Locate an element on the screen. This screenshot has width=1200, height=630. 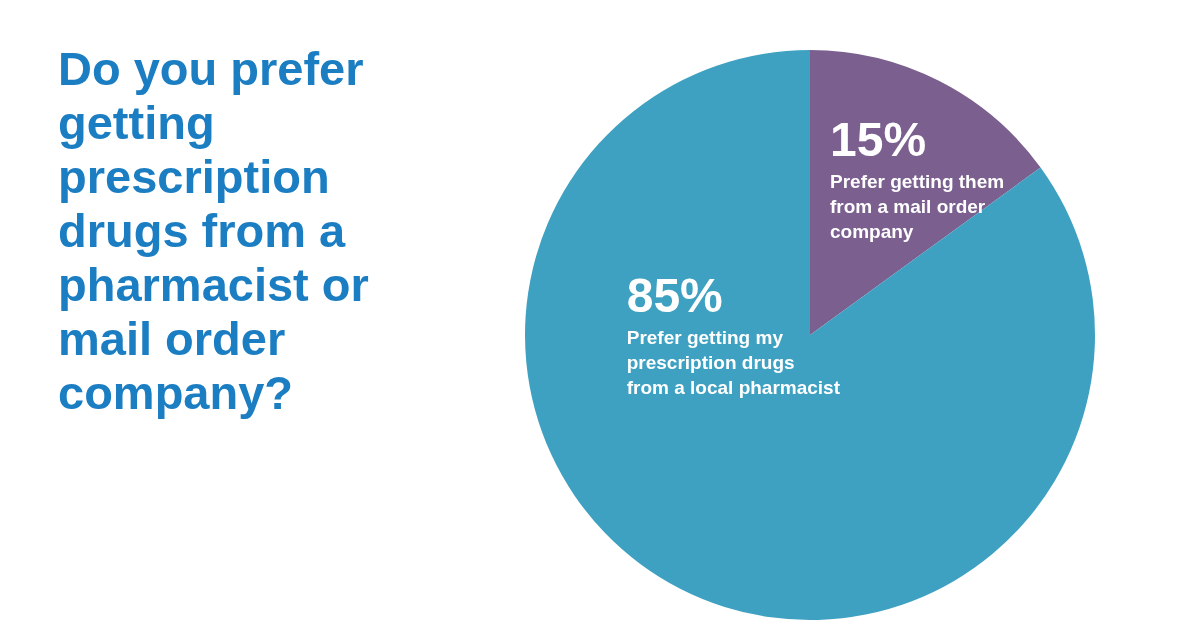
data-label: 15% is located at coordinates (878, 140).